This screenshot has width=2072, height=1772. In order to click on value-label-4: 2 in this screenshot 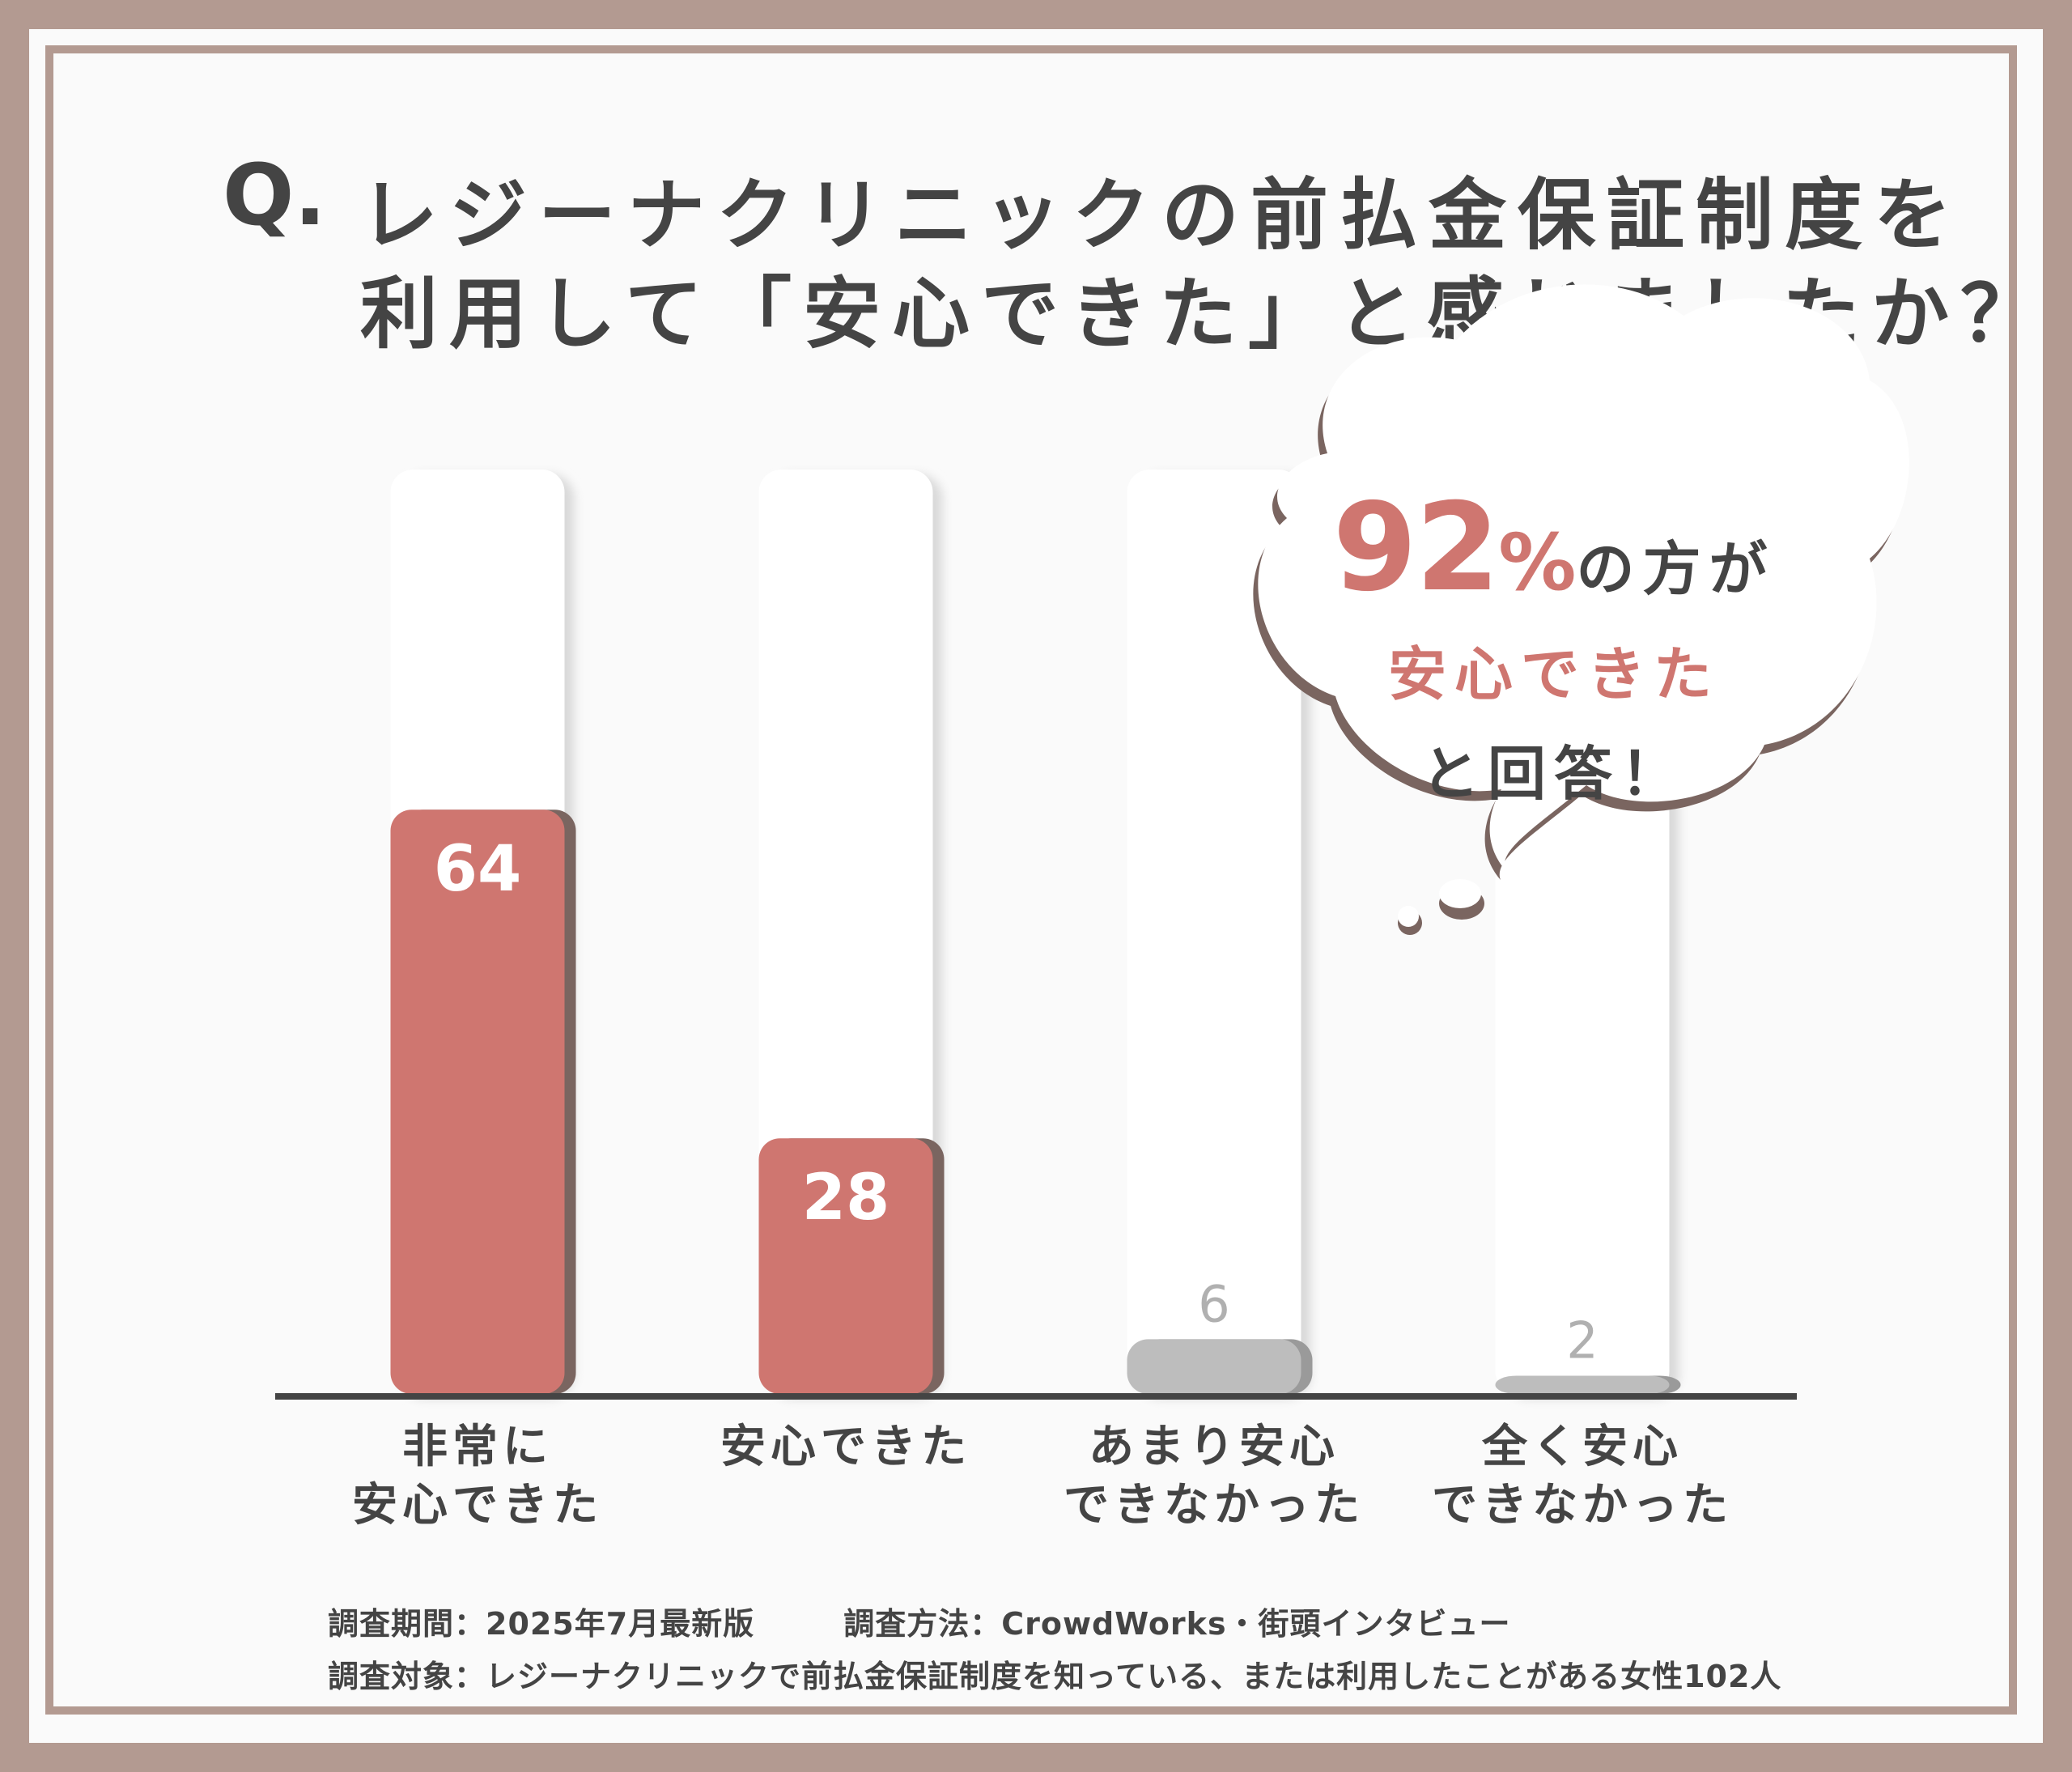, I will do `click(1582, 1341)`.